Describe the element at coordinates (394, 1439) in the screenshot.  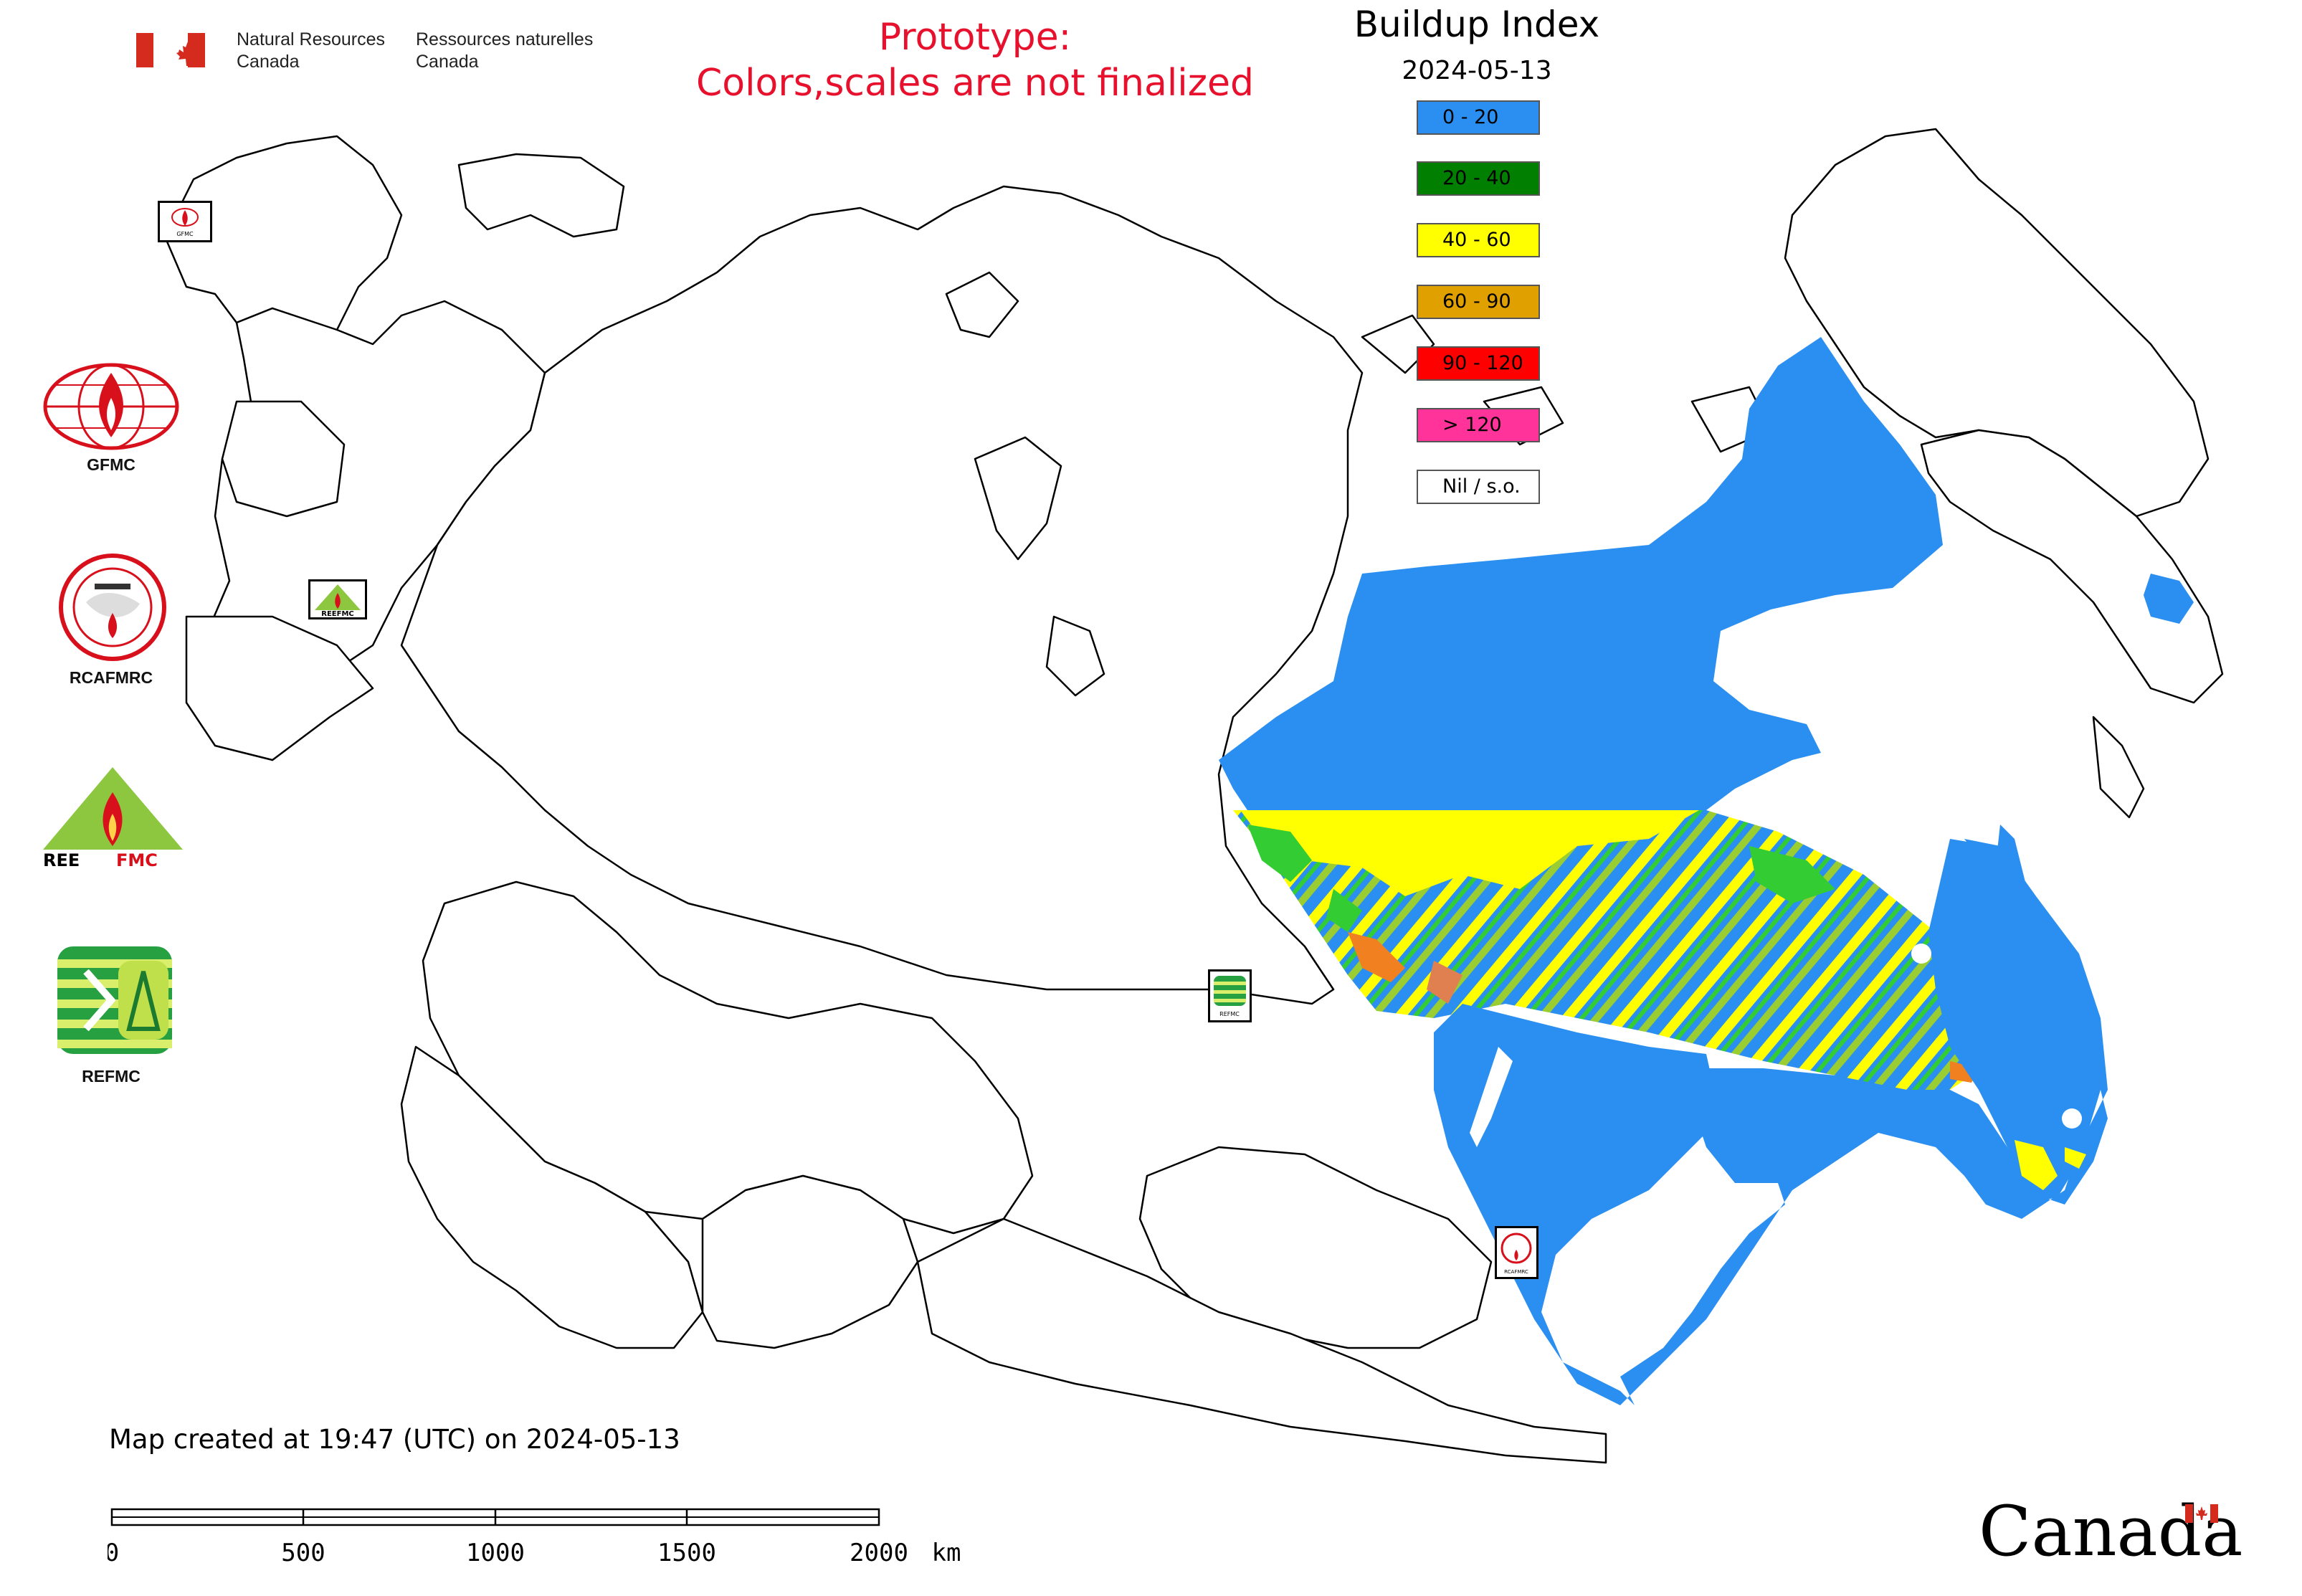
I see `map-created-text: Map created at 19:47 (UTC) on 2024-05-13` at that location.